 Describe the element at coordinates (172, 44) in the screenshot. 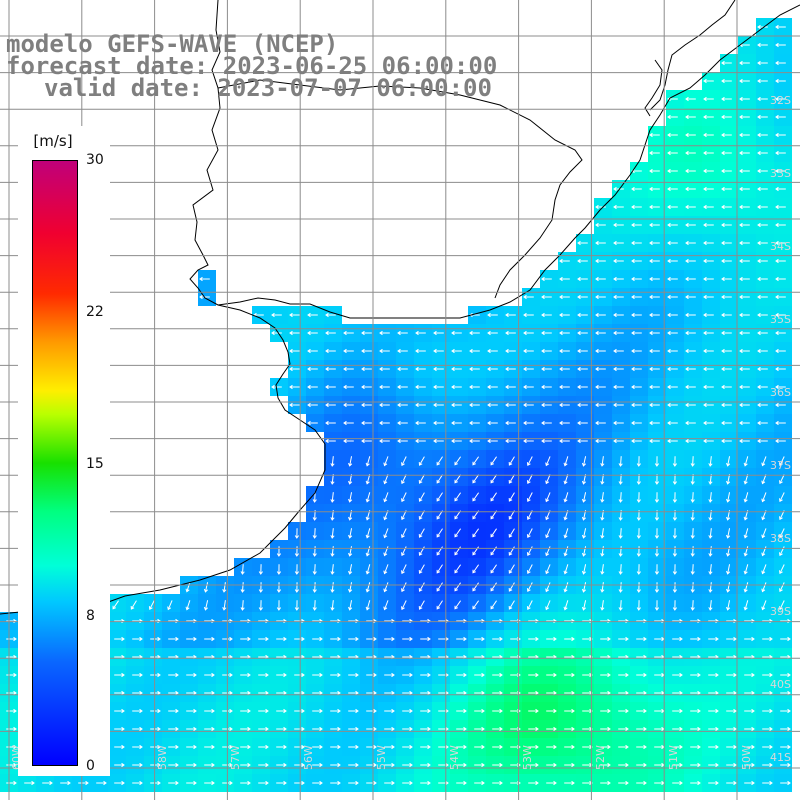

I see `model-title: modelo GEFS-WAVE (NCEP)` at that location.